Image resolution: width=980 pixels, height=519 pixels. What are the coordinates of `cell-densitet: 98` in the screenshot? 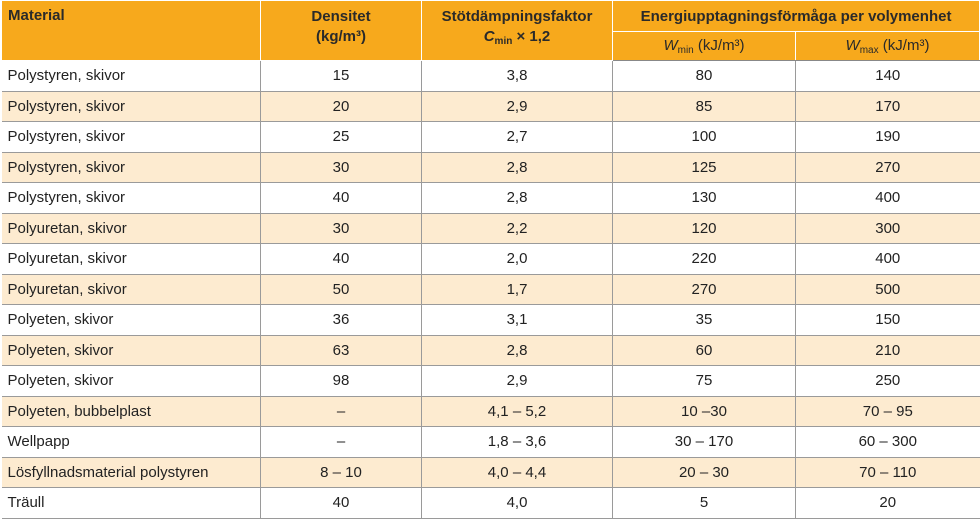 It's located at (341, 381).